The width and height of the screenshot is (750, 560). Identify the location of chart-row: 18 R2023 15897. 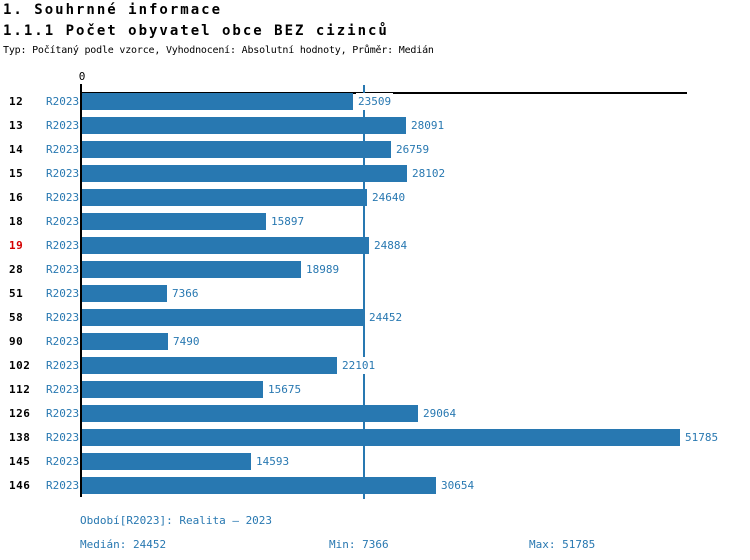
(375, 221).